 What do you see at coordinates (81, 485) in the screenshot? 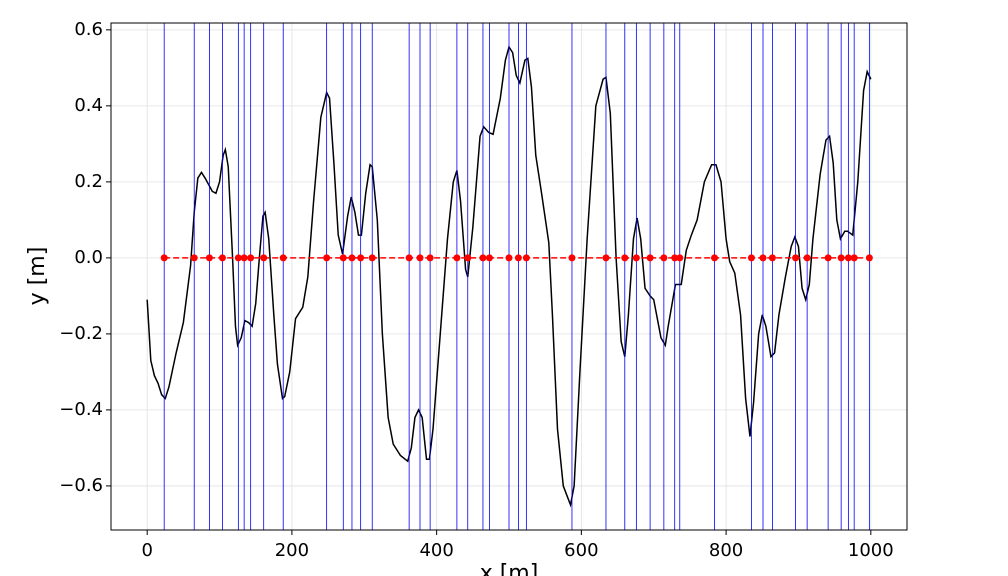
I see `y-tick-label: −0.6` at bounding box center [81, 485].